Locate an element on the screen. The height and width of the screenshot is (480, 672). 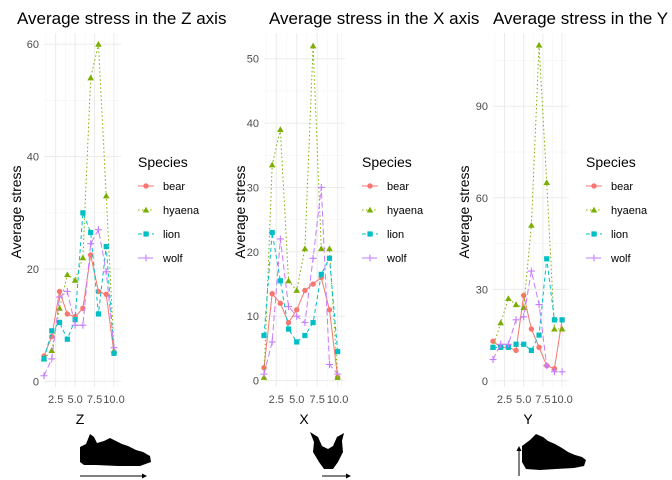
plot-area: 0 30 60 90 2.5 5.0 7.5 10.0 is located at coordinates (524, 219).